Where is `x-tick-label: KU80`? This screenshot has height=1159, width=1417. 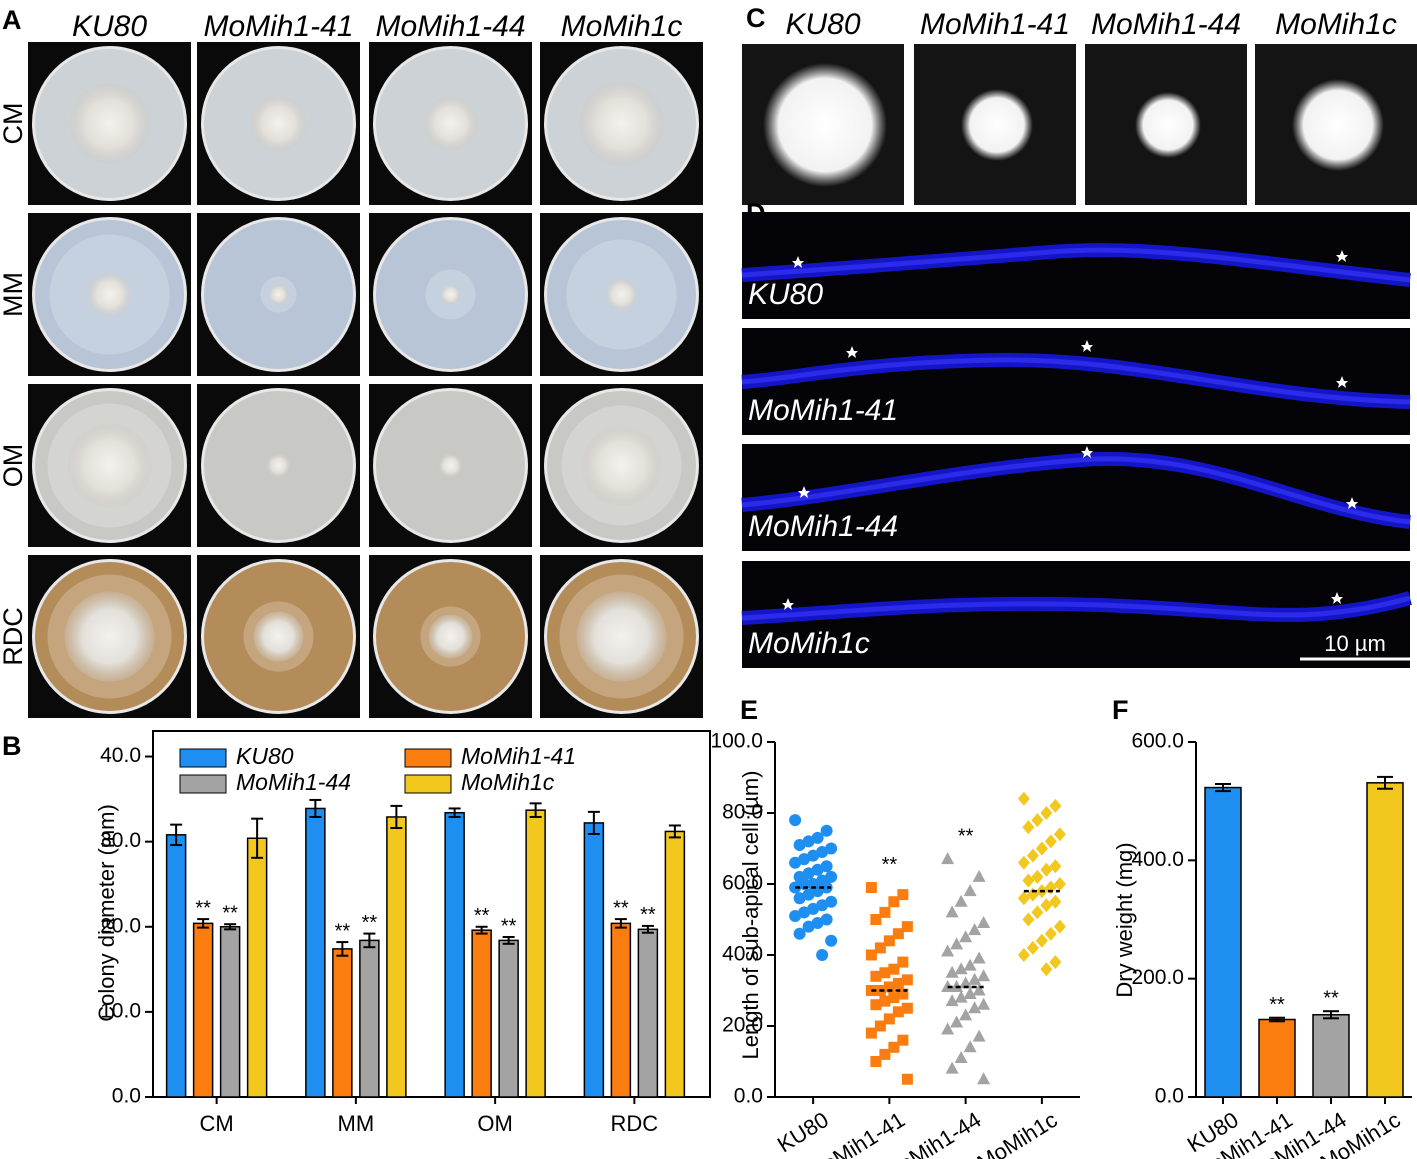
x-tick-label: KU80 is located at coordinates (803, 1132).